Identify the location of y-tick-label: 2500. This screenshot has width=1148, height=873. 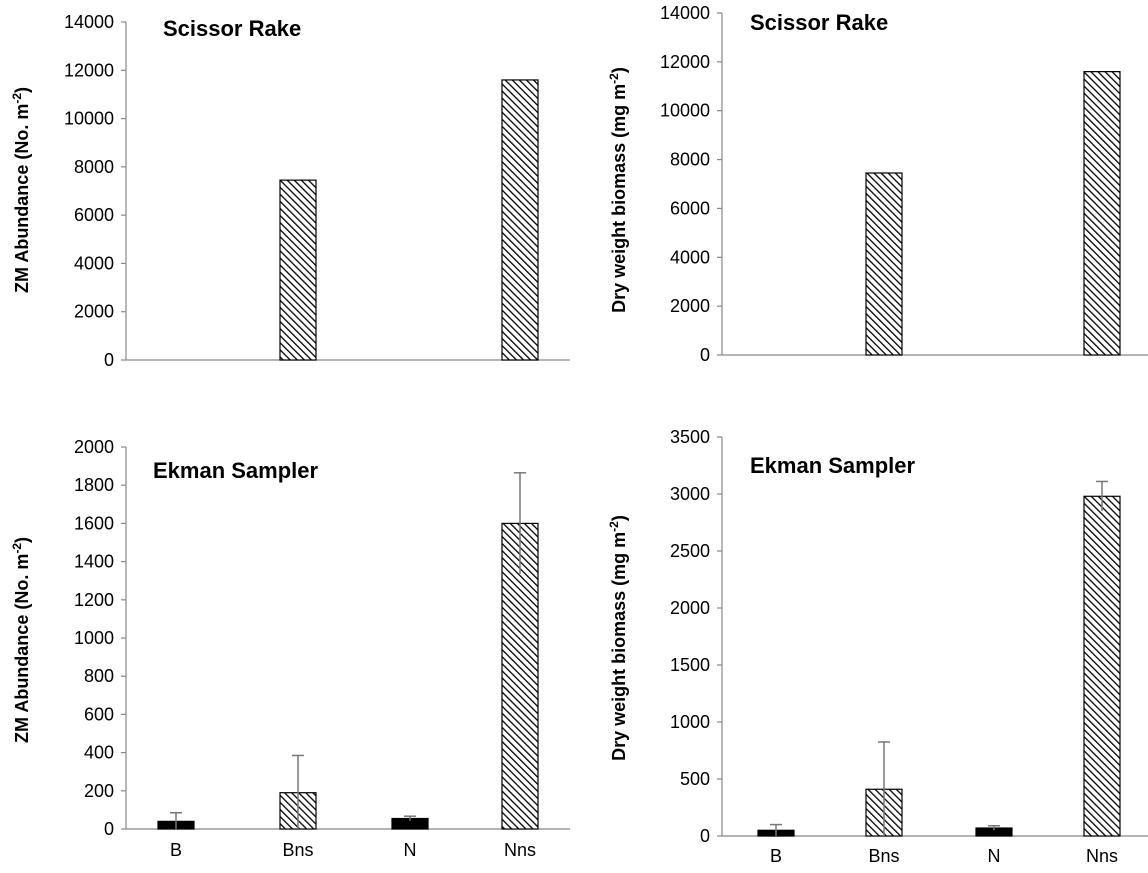
(690, 551).